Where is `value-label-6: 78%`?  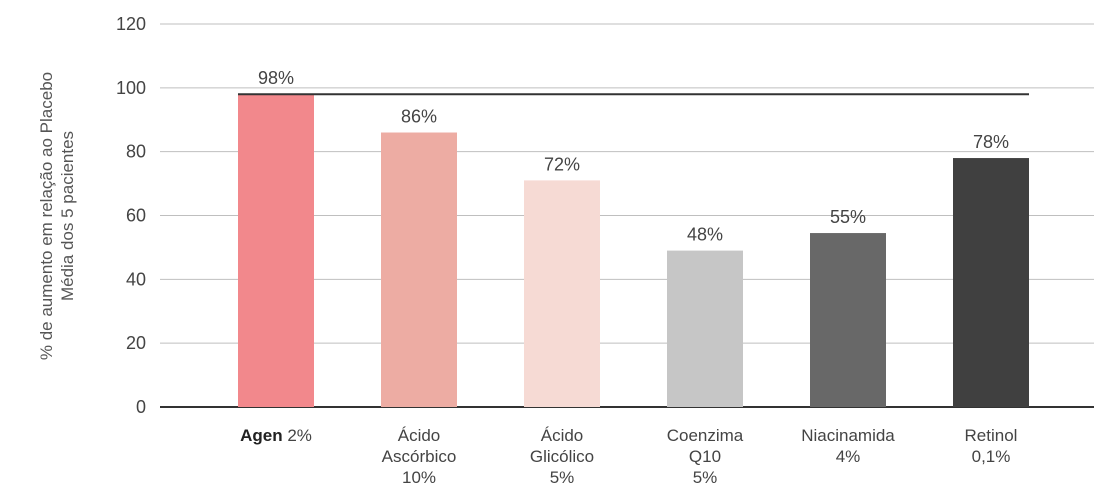
value-label-6: 78% is located at coordinates (991, 142).